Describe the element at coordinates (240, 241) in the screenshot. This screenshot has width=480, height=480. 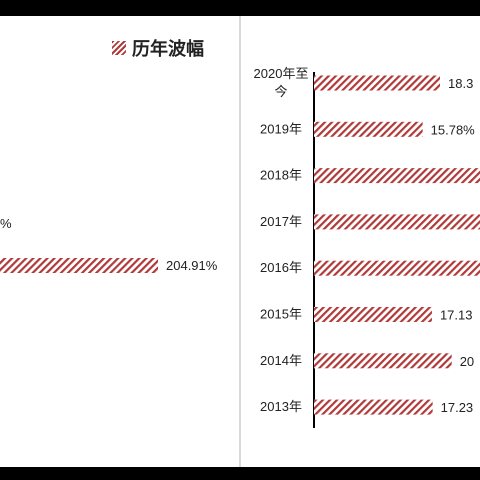
I see `panel-divider` at that location.